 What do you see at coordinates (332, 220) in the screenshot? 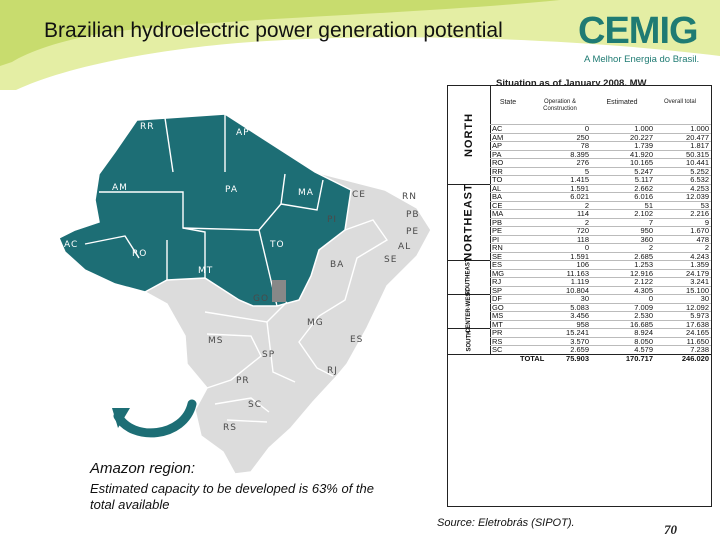
I see `state-label-pi: PI` at bounding box center [332, 220].